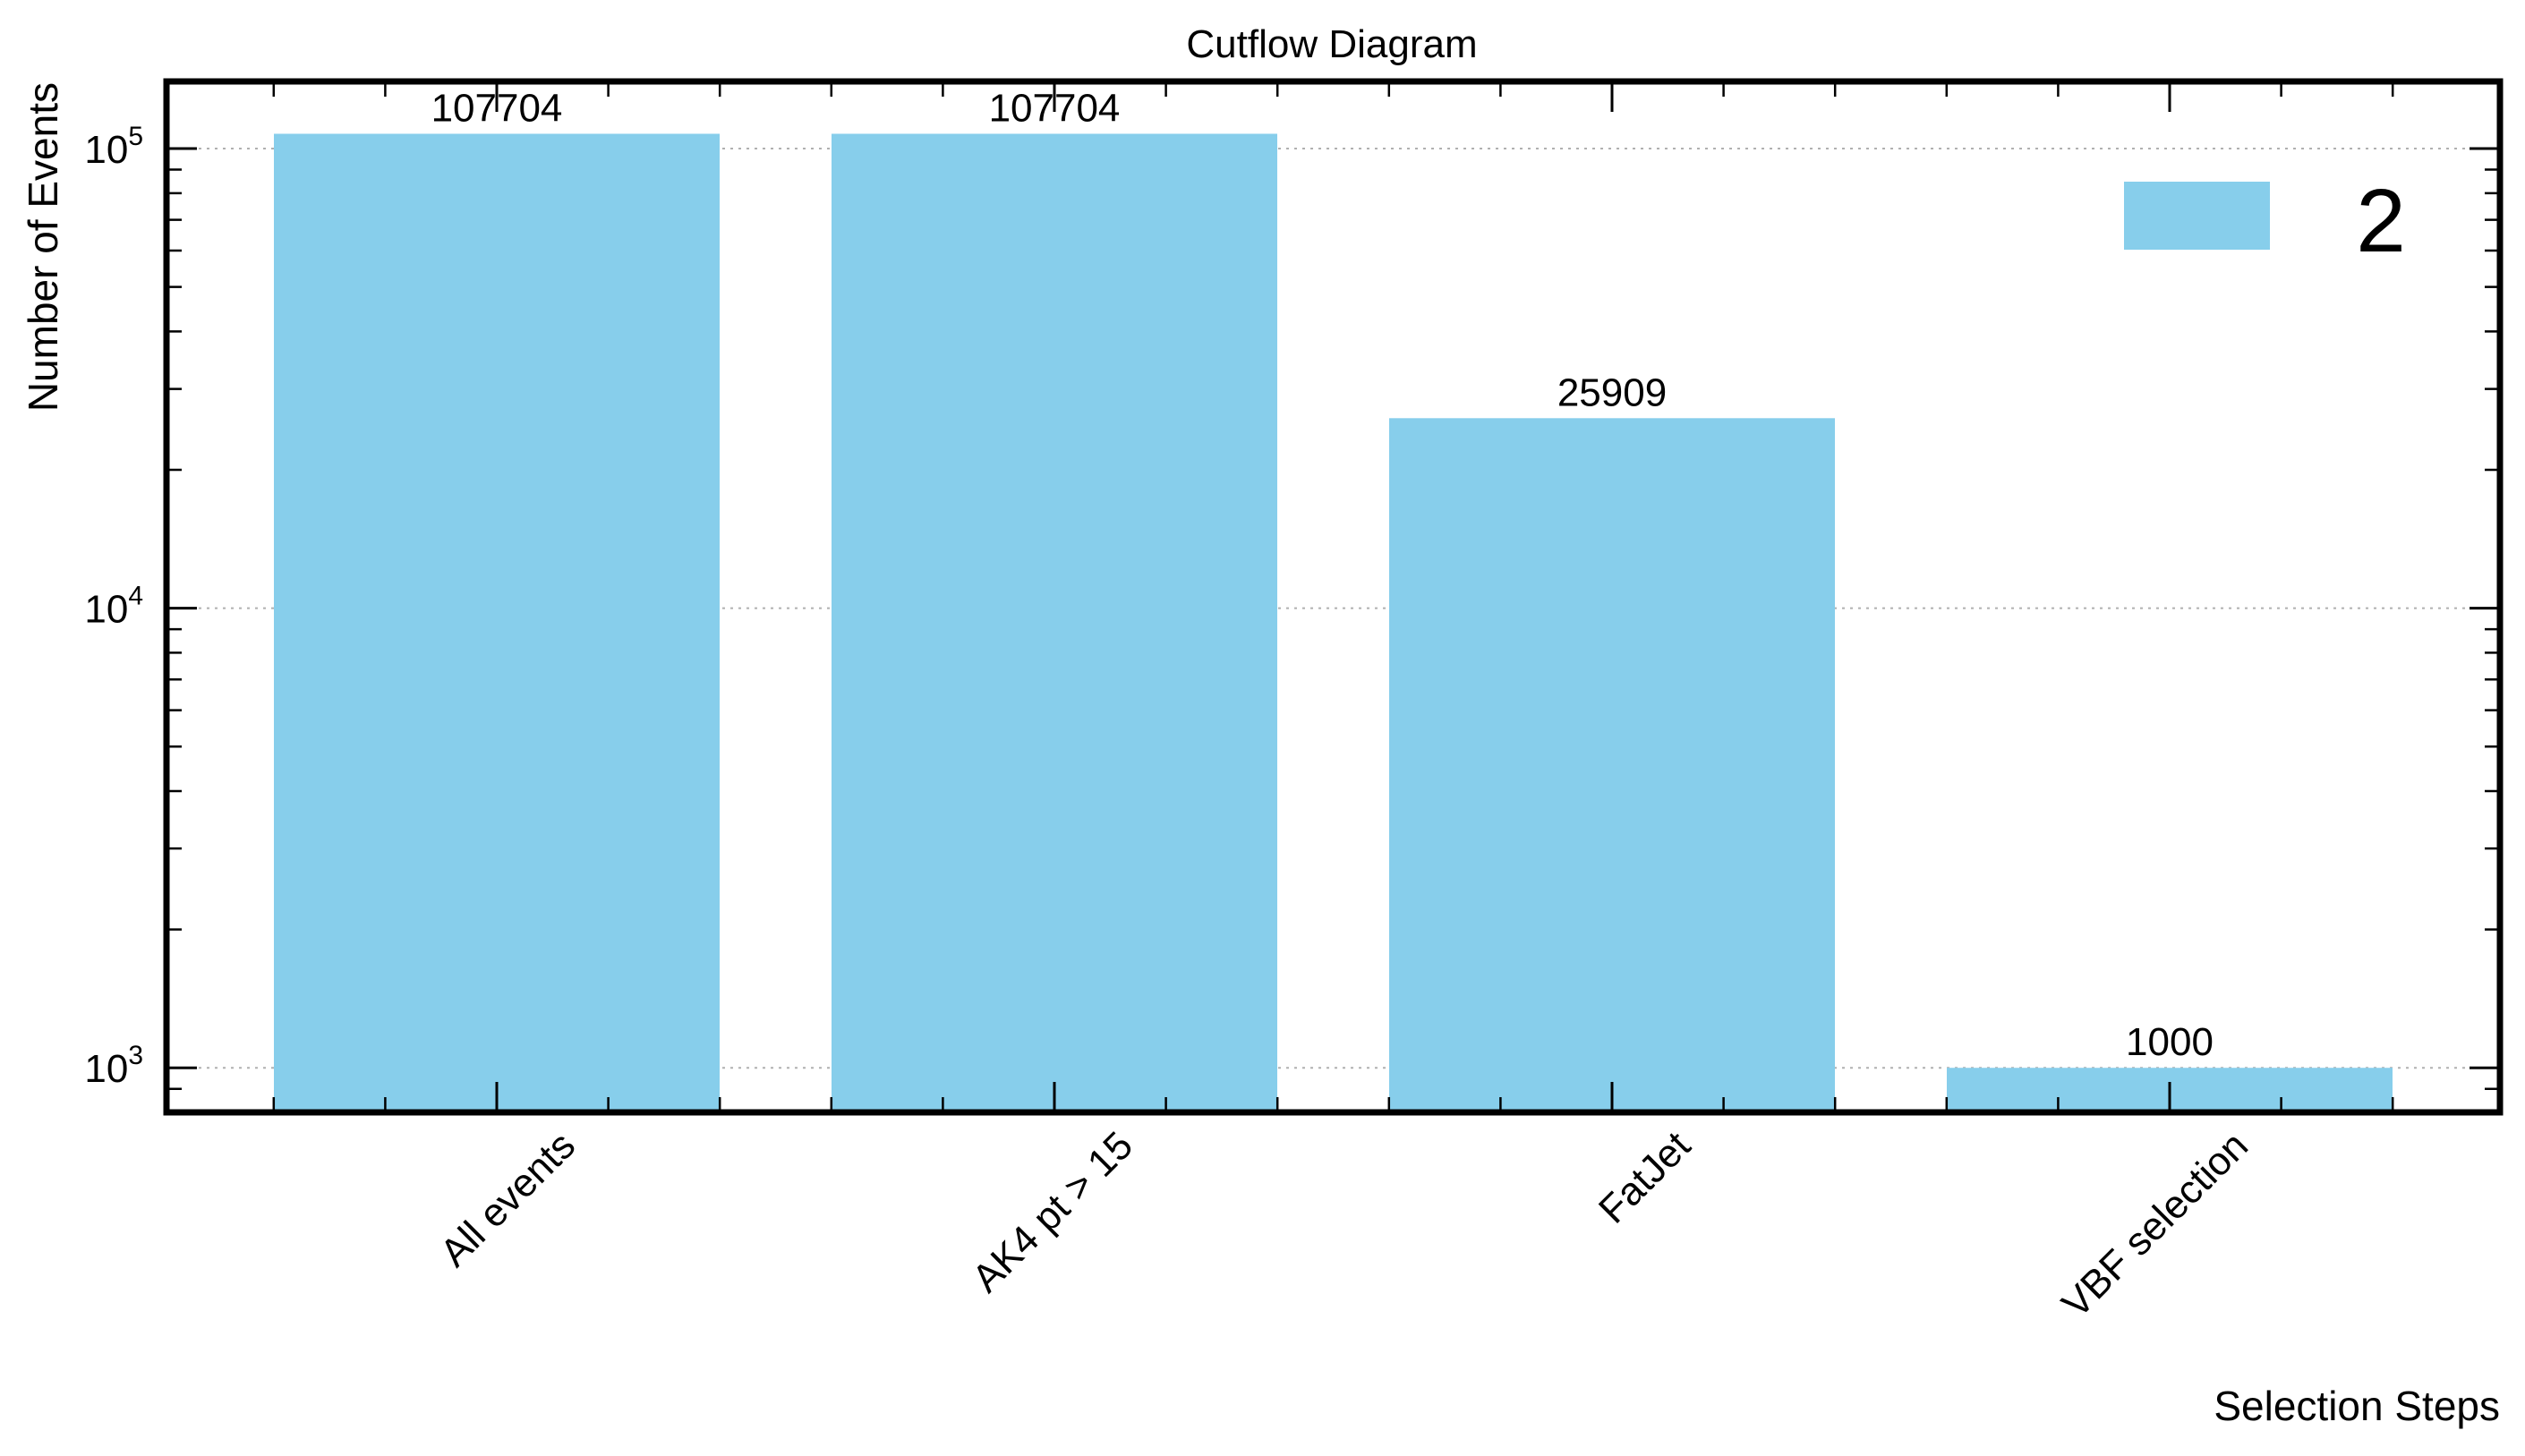  Describe the element at coordinates (1053, 1211) in the screenshot. I see `x-tick-label-2: AK4 pt > 15` at that location.